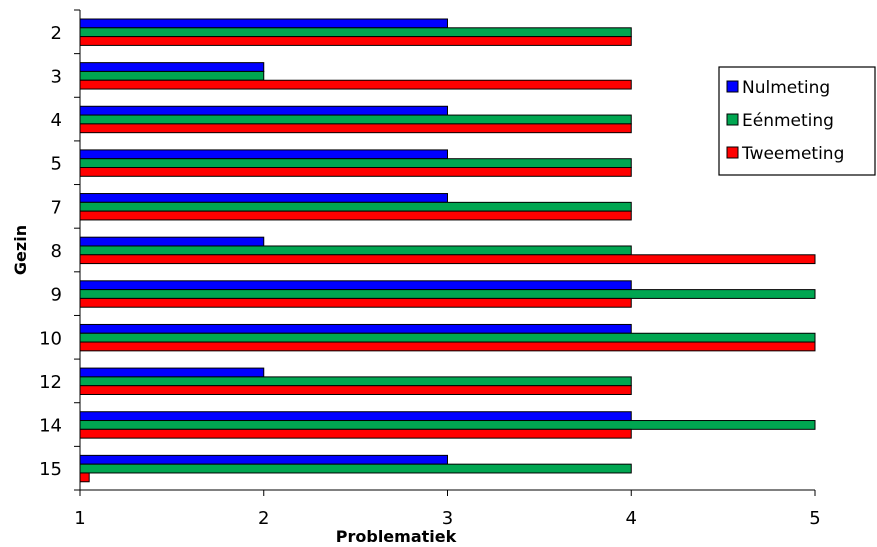 The width and height of the screenshot is (877, 547). Describe the element at coordinates (788, 121) in the screenshot. I see `legend-label-eénmeting: Eénmeting` at that location.